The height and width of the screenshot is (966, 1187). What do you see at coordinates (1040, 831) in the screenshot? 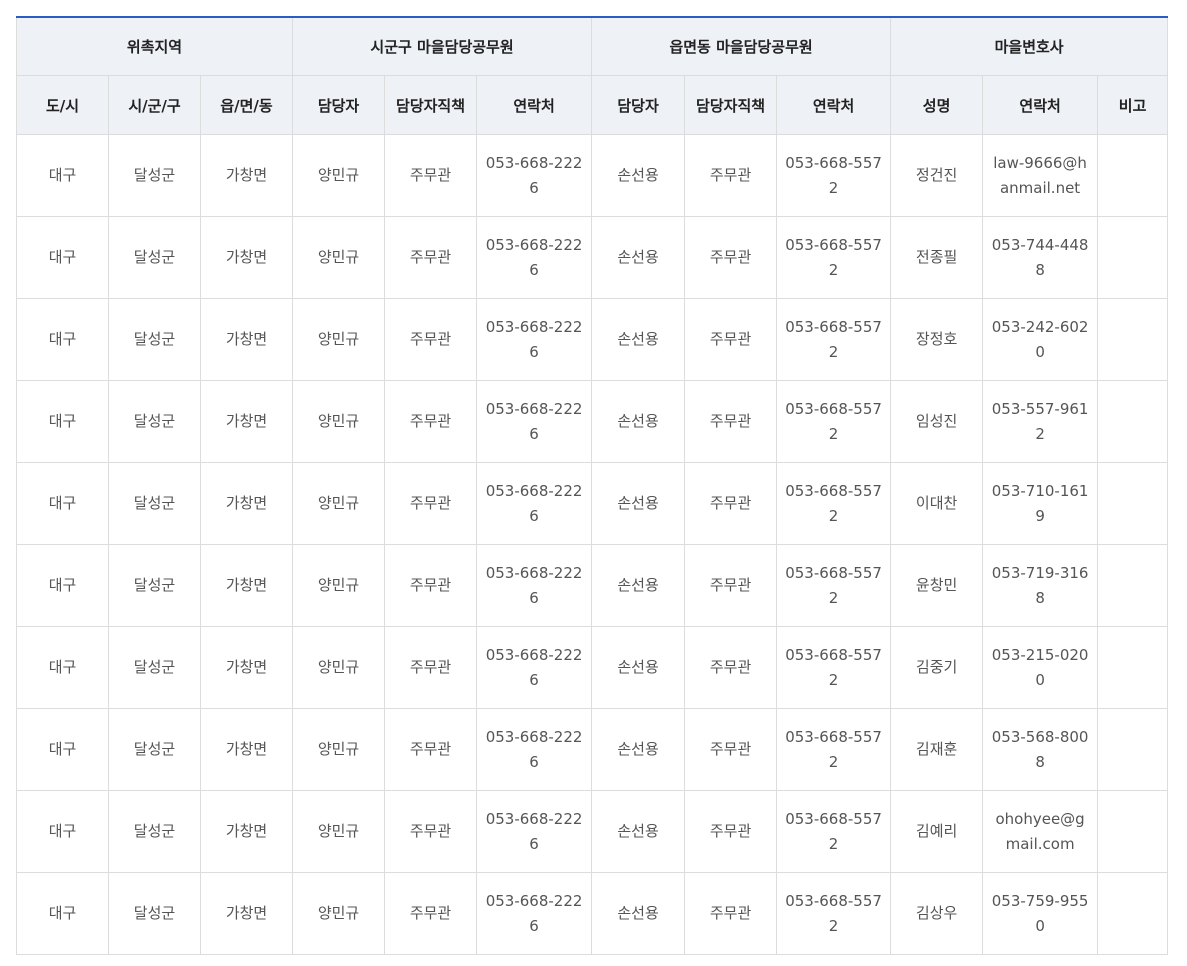
I see `table-cell: ohohyee@gmail.com` at bounding box center [1040, 831].